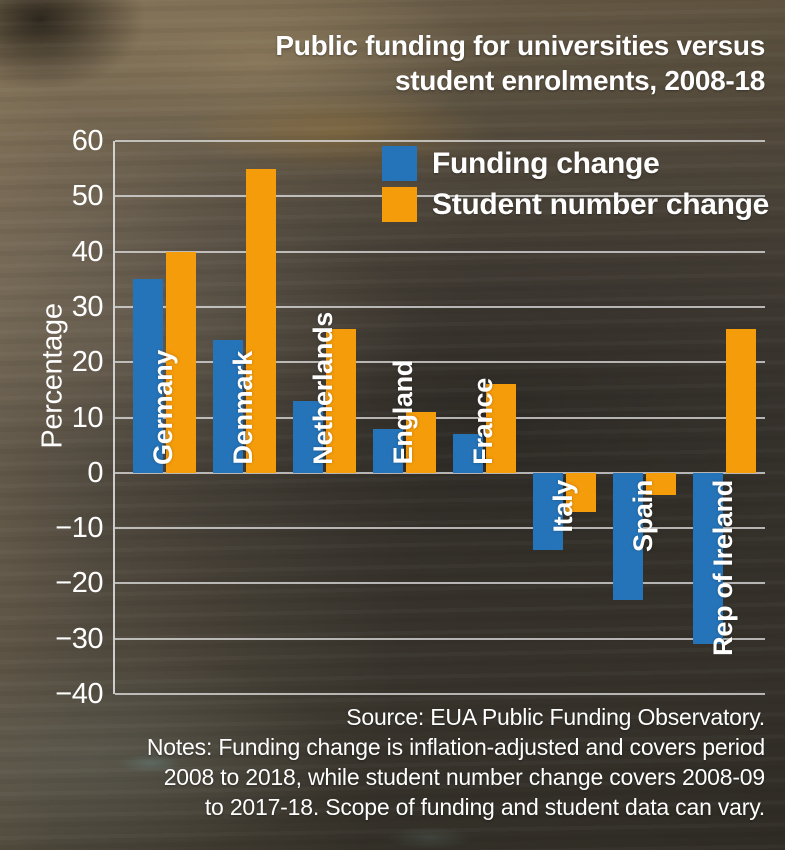 This screenshot has height=850, width=785. I want to click on legend: Funding change Student number change, so click(575, 187).